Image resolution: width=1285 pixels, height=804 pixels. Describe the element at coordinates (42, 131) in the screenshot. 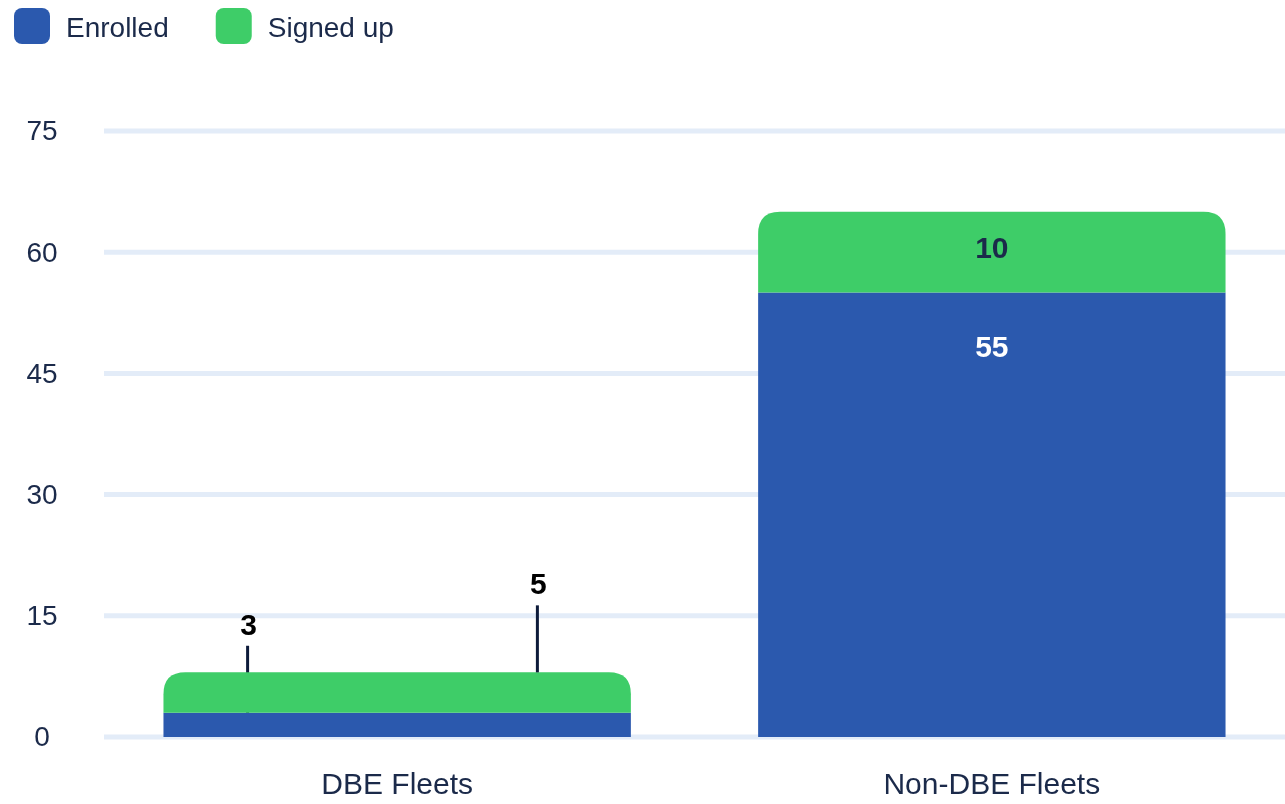

I see `y-tick-label: 75` at that location.